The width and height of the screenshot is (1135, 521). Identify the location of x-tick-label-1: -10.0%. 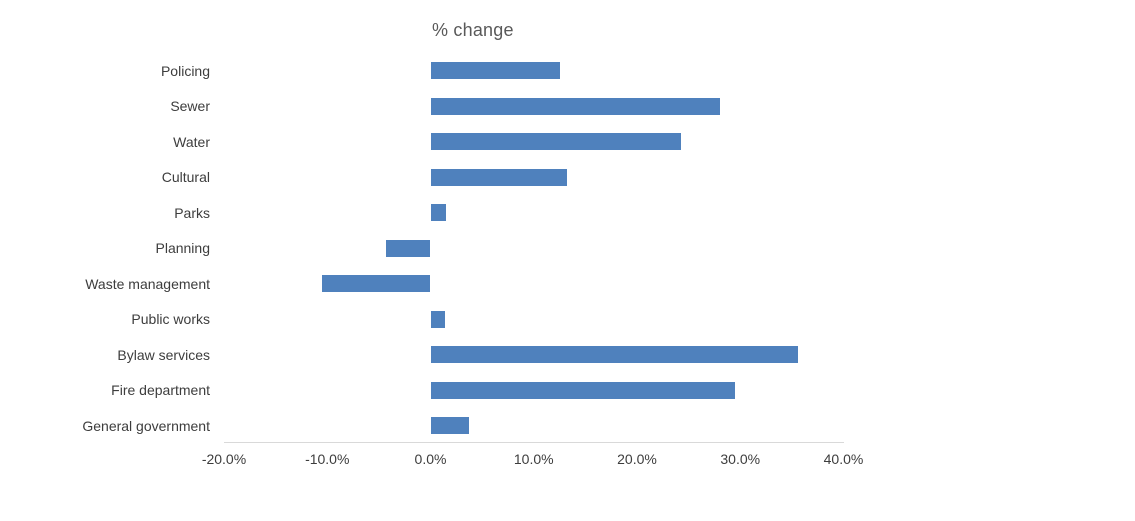
(327, 459).